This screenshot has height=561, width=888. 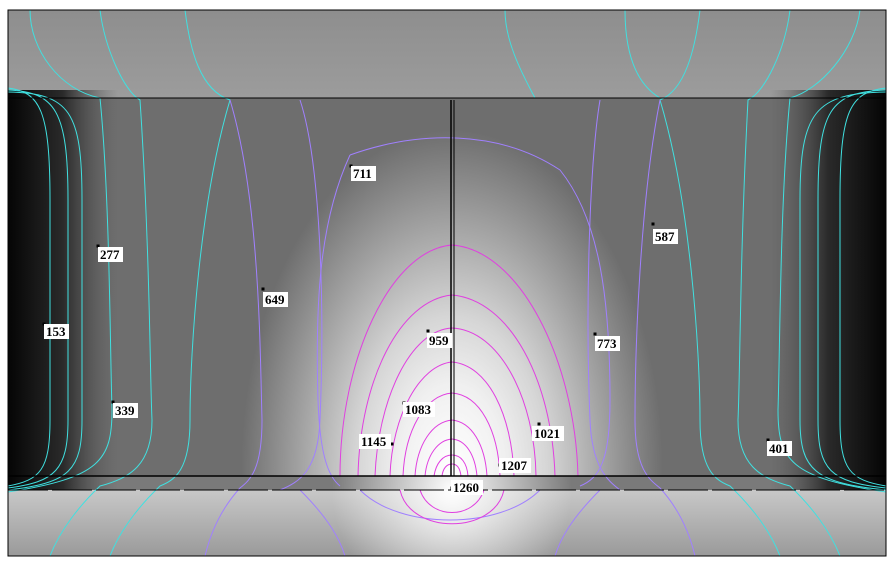 I want to click on contour-label-773: 773, so click(x=607, y=343).